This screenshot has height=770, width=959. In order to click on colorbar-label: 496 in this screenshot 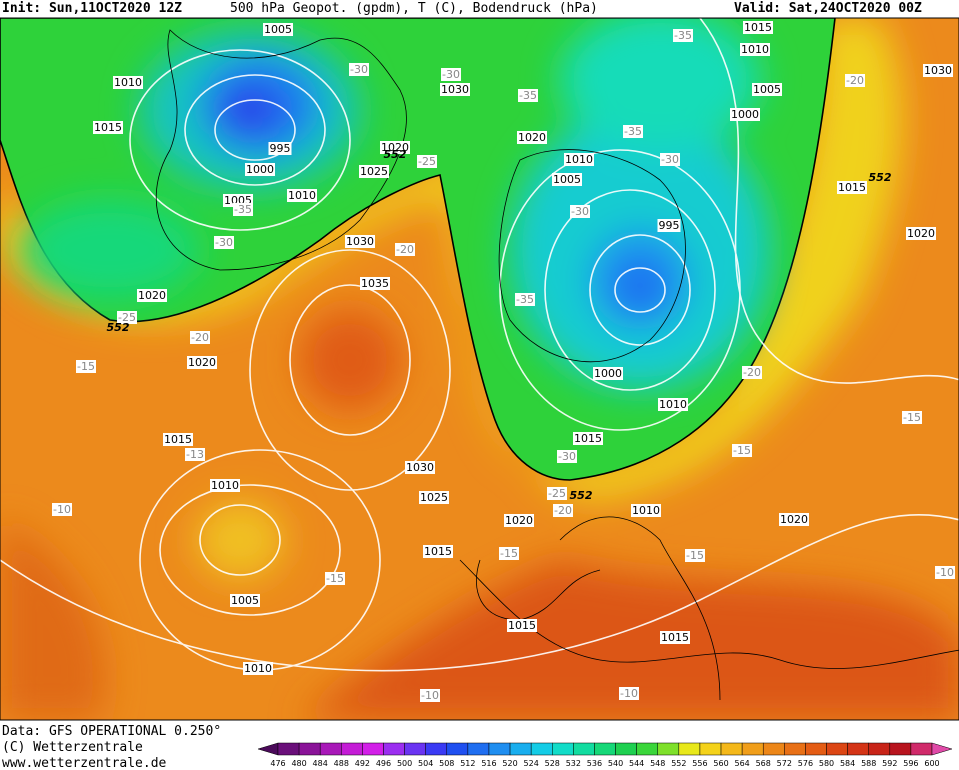, I will do `click(383, 763)`.